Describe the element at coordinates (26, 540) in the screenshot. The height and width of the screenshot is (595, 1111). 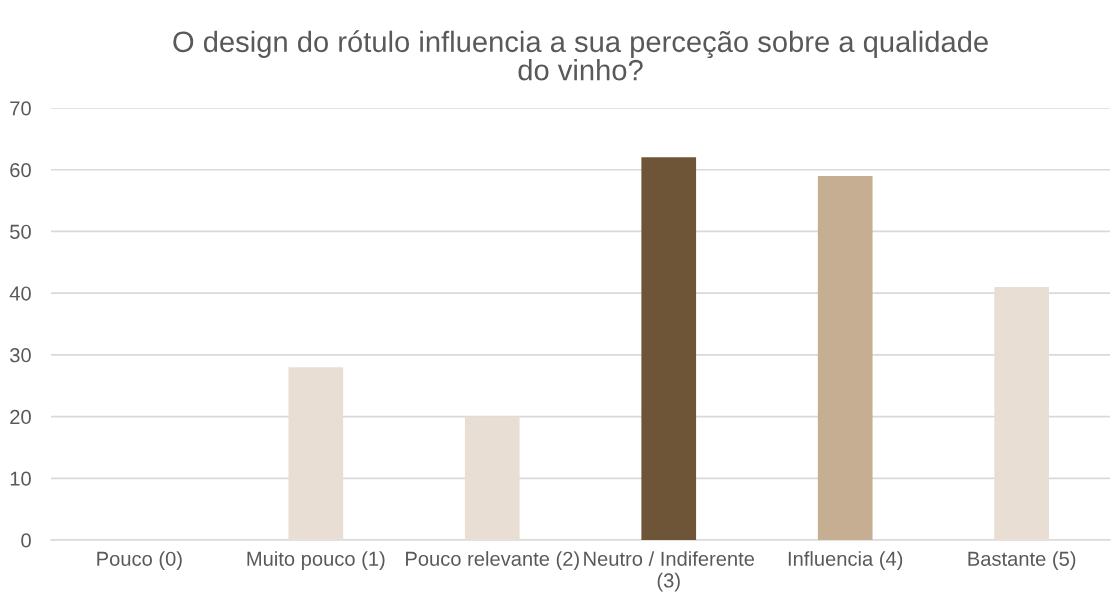
I see `y-tick-label: 0` at that location.